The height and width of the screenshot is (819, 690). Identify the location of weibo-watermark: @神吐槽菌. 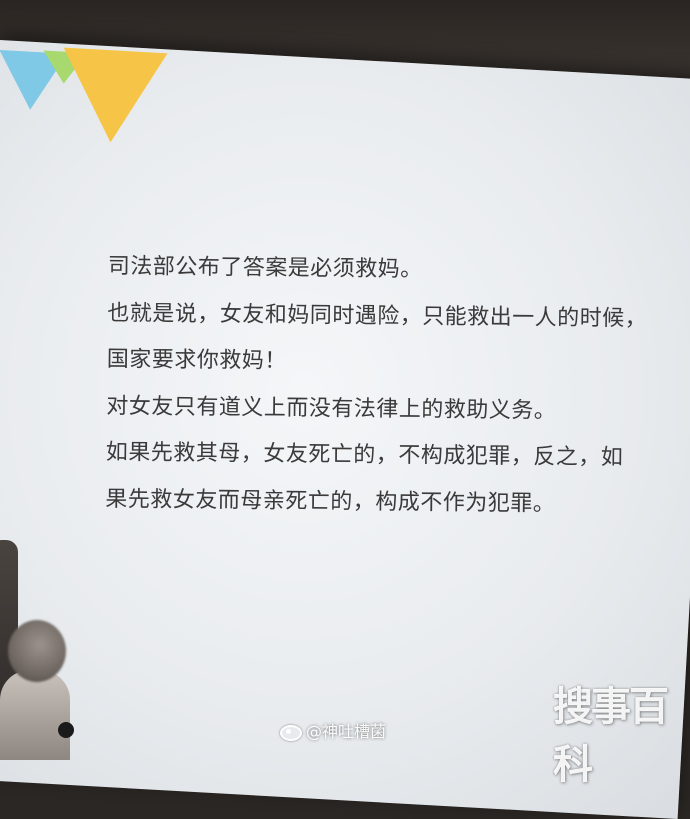
(332, 730).